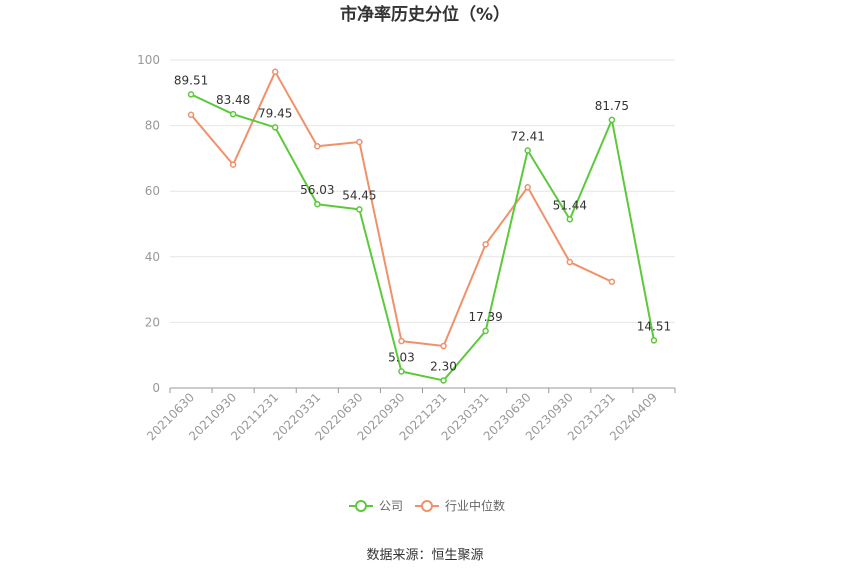 The image size is (850, 575). What do you see at coordinates (654, 326) in the screenshot?
I see `data-label: 14.51` at bounding box center [654, 326].